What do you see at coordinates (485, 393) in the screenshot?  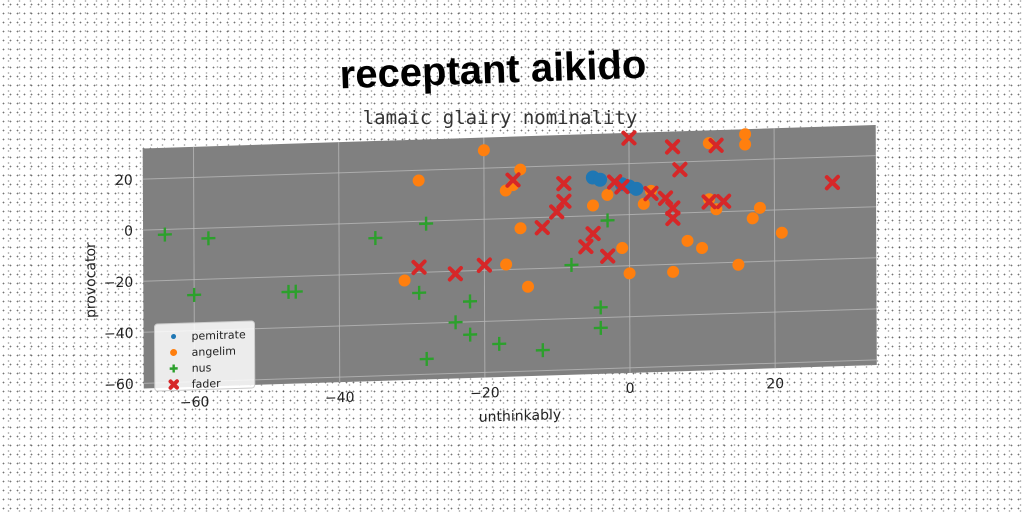 I see `x-tick-label: −20` at bounding box center [485, 393].